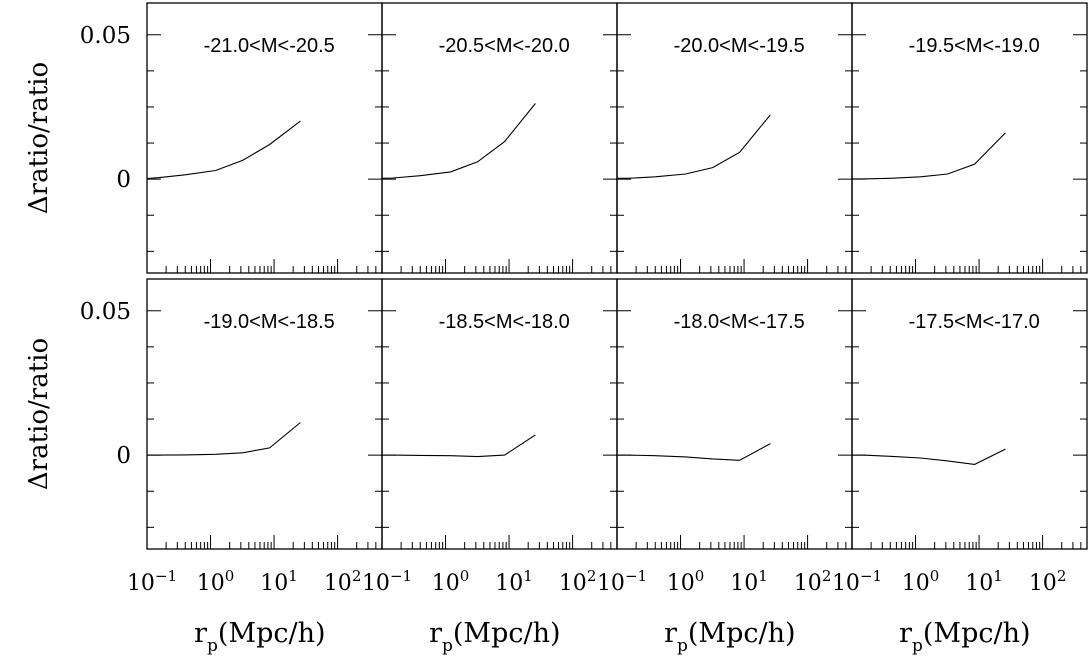  I want to click on panel-2: -20.5<M<-20.0, so click(499, 138).